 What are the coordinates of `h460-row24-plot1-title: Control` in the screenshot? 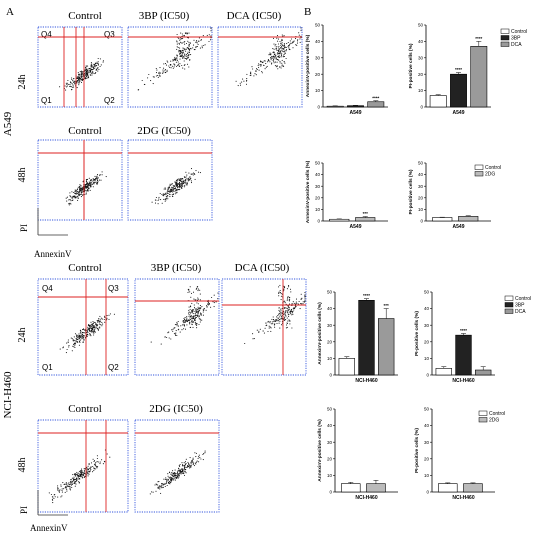 It's located at (85, 268).